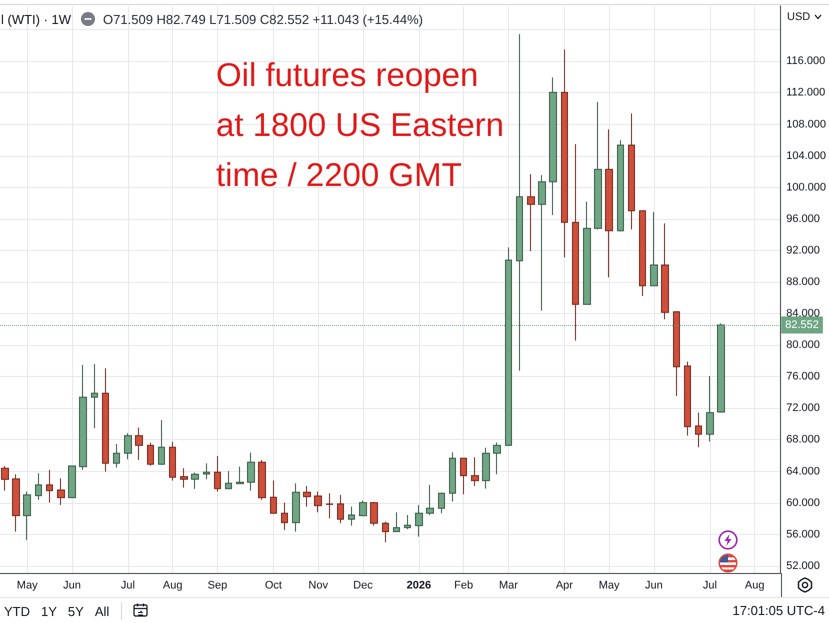  What do you see at coordinates (803, 282) in the screenshot?
I see `y-tick-label: 88.000` at bounding box center [803, 282].